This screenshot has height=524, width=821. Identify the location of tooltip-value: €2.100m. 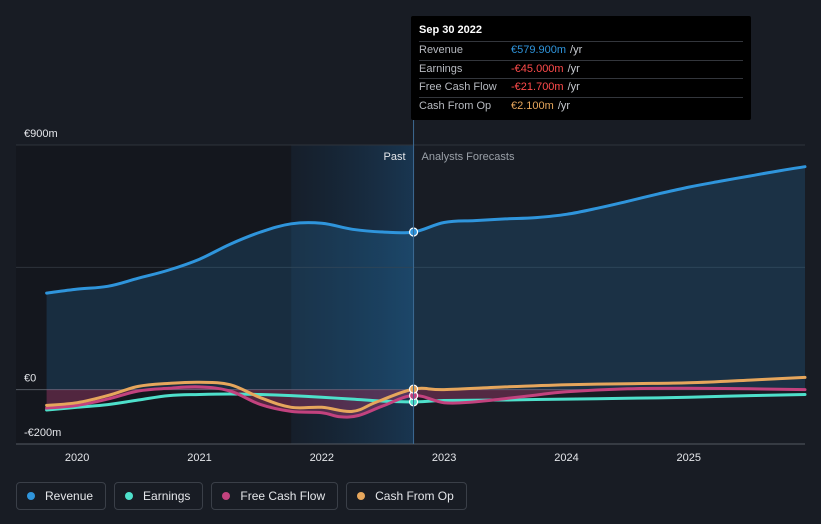
(532, 105).